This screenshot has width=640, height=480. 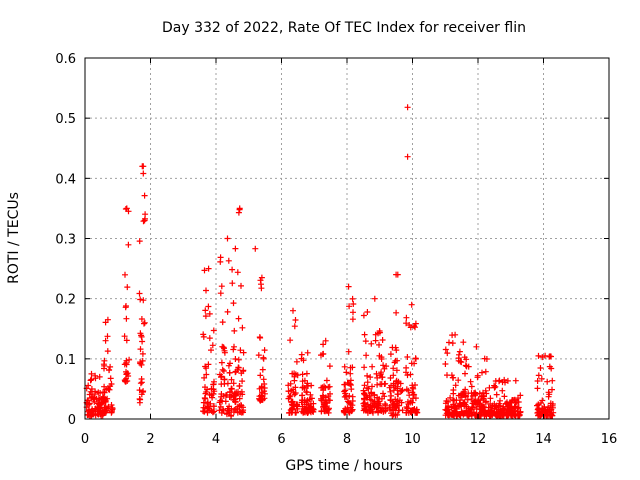 What do you see at coordinates (65, 240) in the screenshot?
I see `y-tick-label: 0.3` at bounding box center [65, 240].